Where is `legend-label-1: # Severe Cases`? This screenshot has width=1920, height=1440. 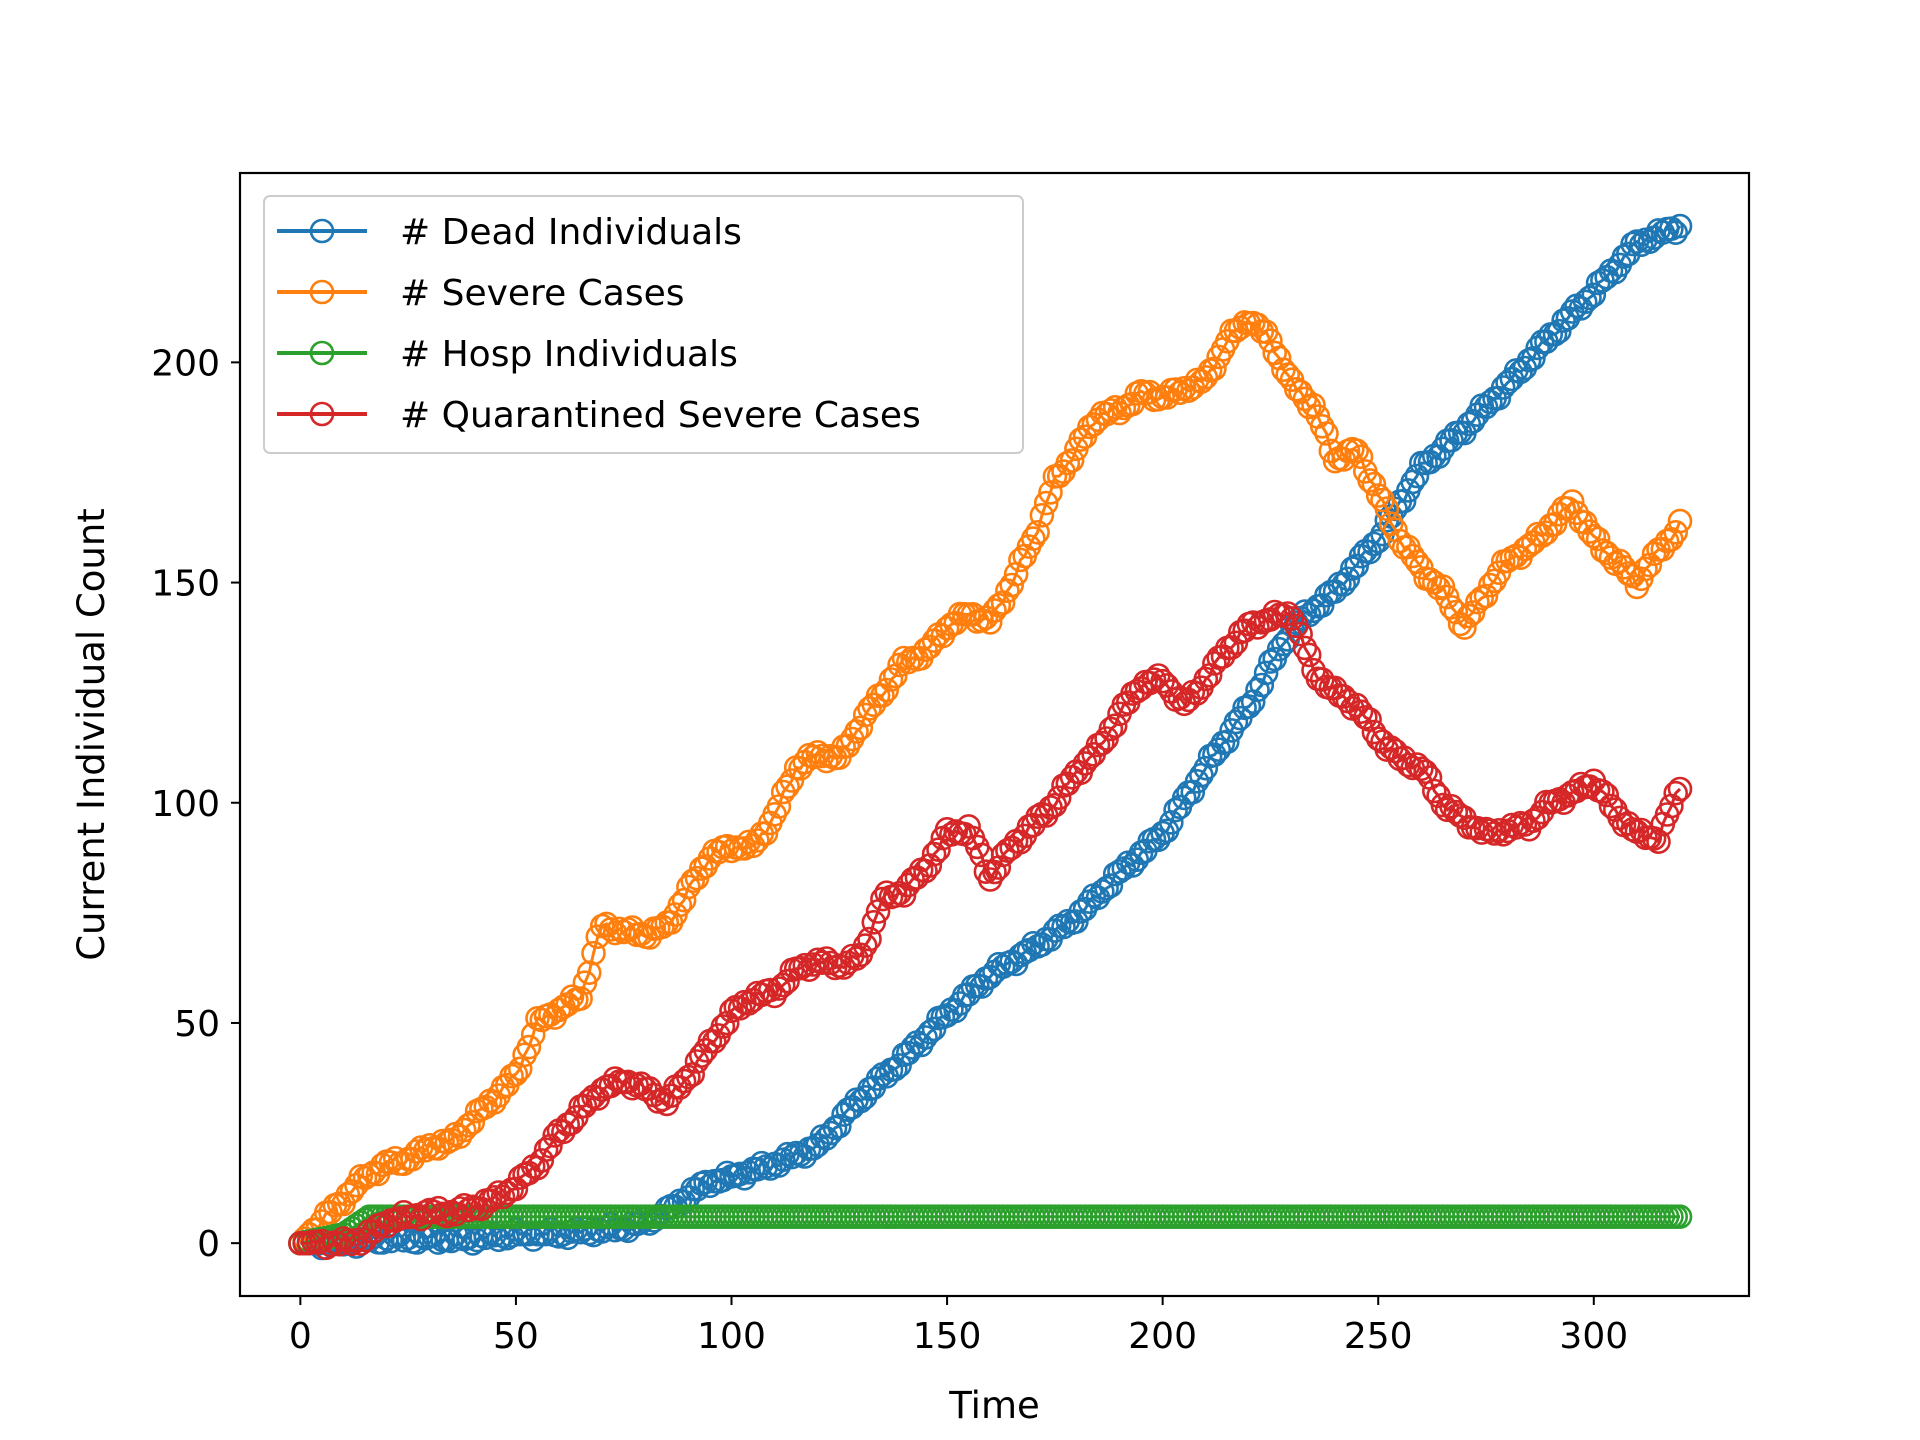 legend-label-1: # Severe Cases is located at coordinates (542, 293).